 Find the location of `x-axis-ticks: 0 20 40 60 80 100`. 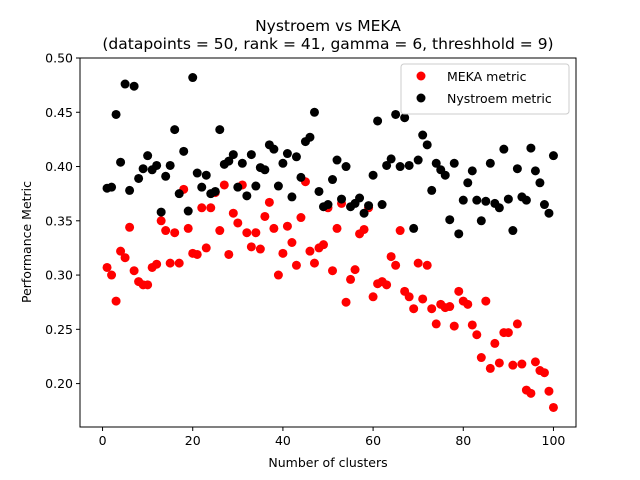

x-axis-ticks: 0 20 40 60 80 100 is located at coordinates (332, 437).